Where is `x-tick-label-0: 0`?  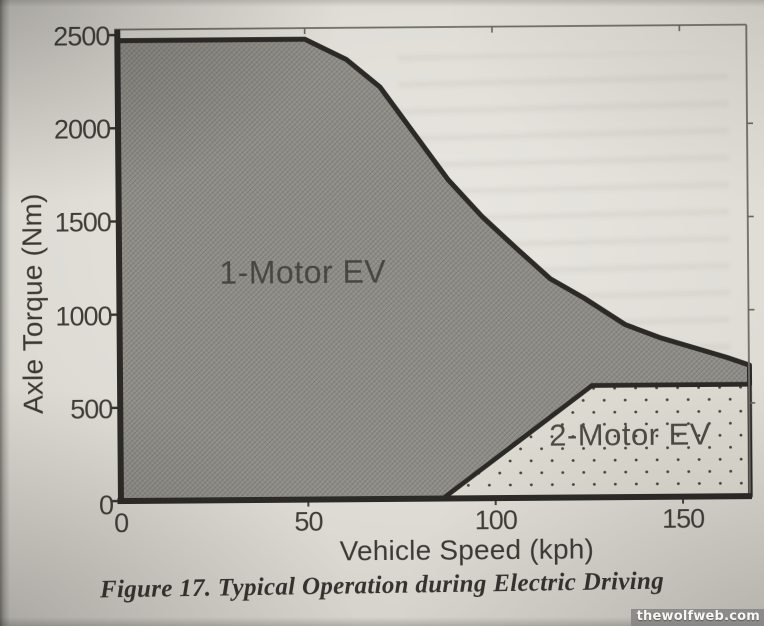
x-tick-label-0: 0 is located at coordinates (121, 523).